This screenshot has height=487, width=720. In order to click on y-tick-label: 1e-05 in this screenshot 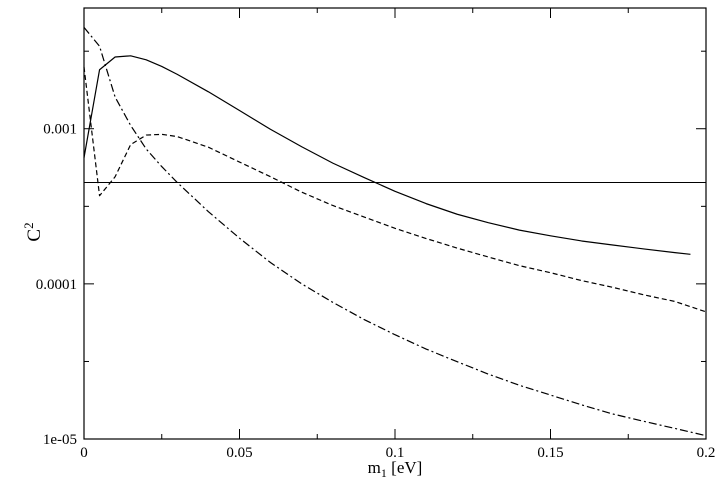, I will do `click(60, 440)`.